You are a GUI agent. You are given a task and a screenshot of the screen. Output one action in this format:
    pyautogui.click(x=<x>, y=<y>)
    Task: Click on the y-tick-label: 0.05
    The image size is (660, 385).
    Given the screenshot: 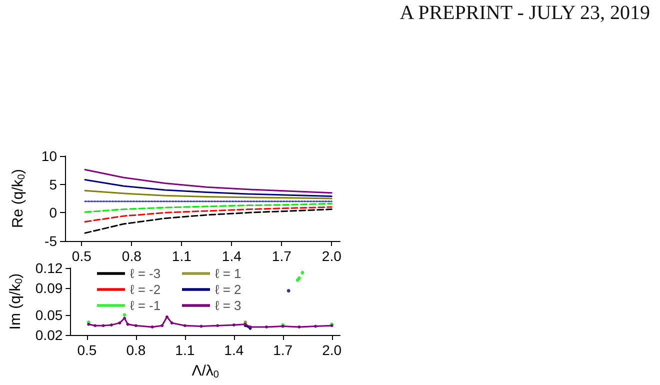 What is the action you would take?
    pyautogui.click(x=49, y=314)
    